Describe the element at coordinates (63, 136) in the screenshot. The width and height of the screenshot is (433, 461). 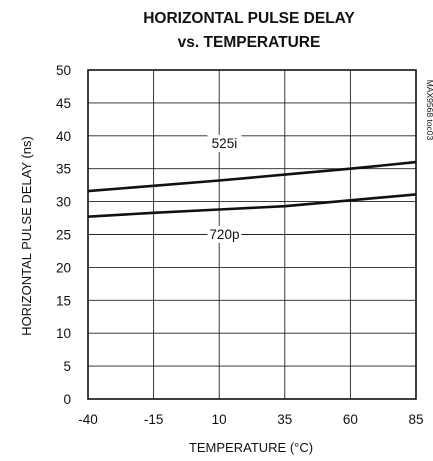
I see `y-tick-label: 40` at that location.